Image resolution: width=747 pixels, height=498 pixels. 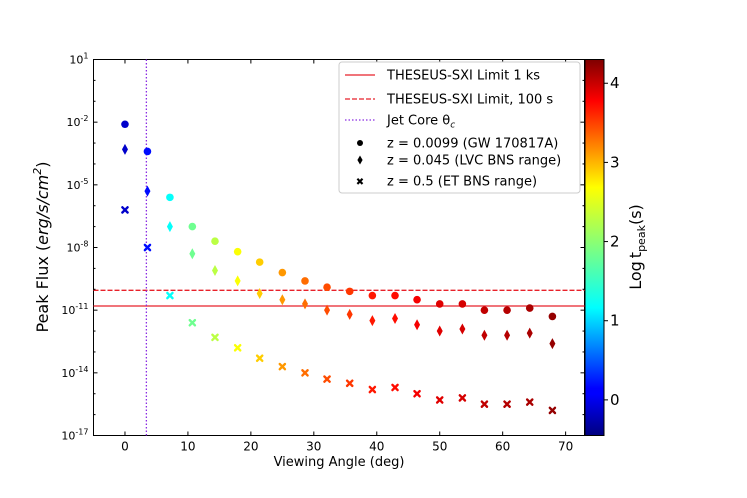 I want to click on legend-marker-x: ✖, so click(x=360, y=182).